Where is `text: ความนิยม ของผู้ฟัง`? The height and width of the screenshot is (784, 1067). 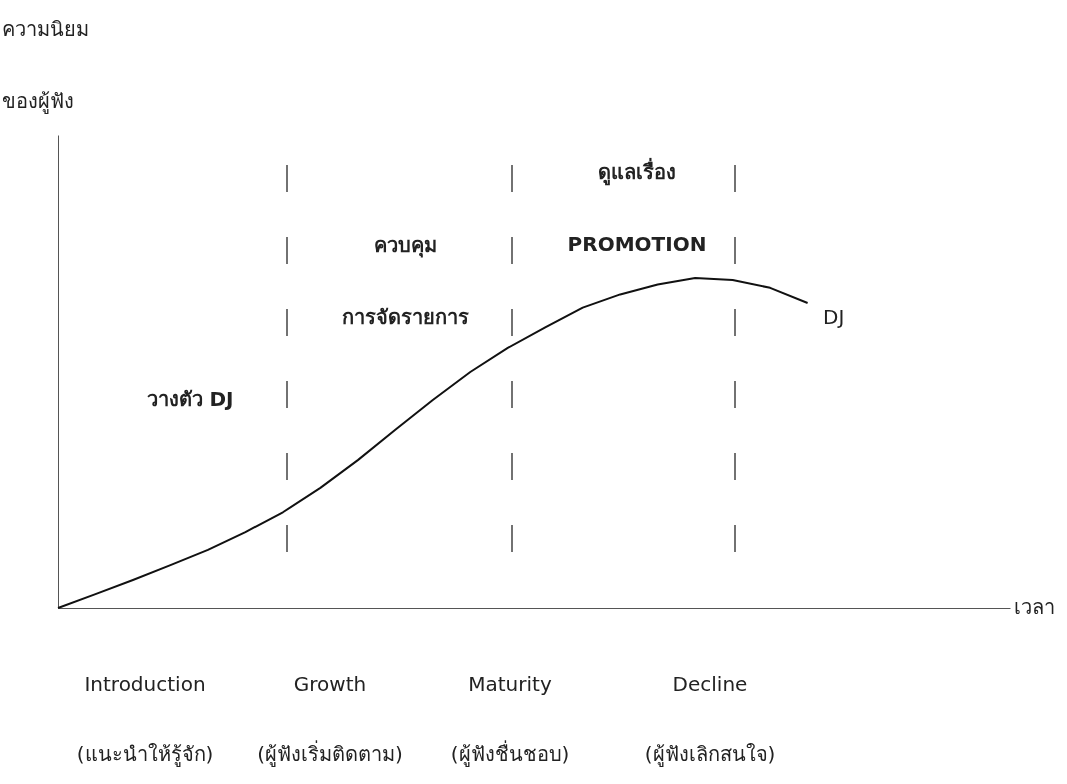
text: ความนิยม ของผู้ฟัง is located at coordinates (45, 65).